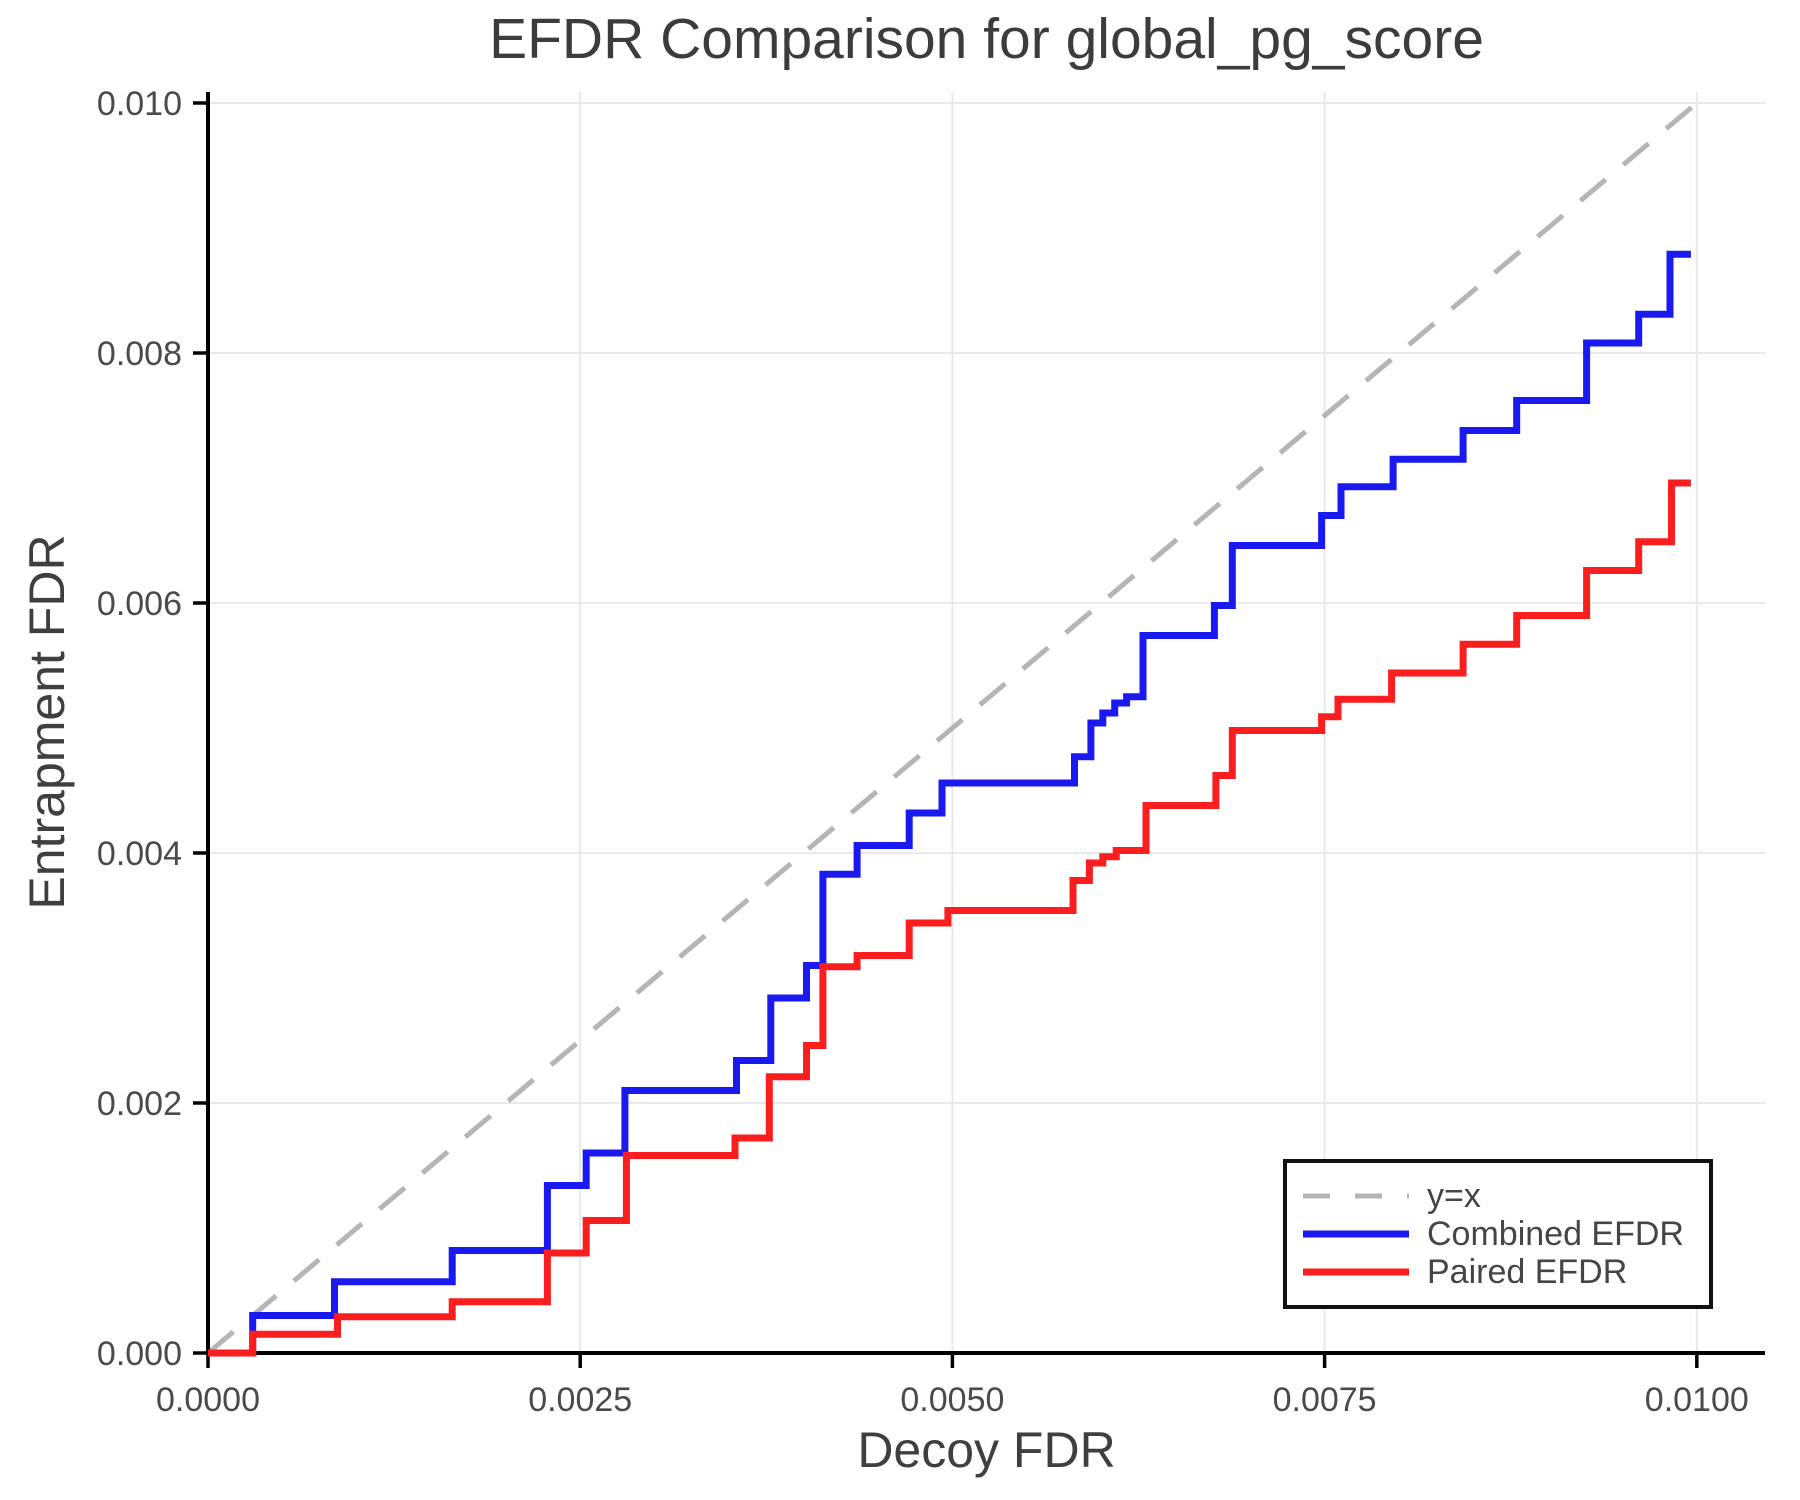  I want to click on identity-line-swatch, so click(1356, 1196).